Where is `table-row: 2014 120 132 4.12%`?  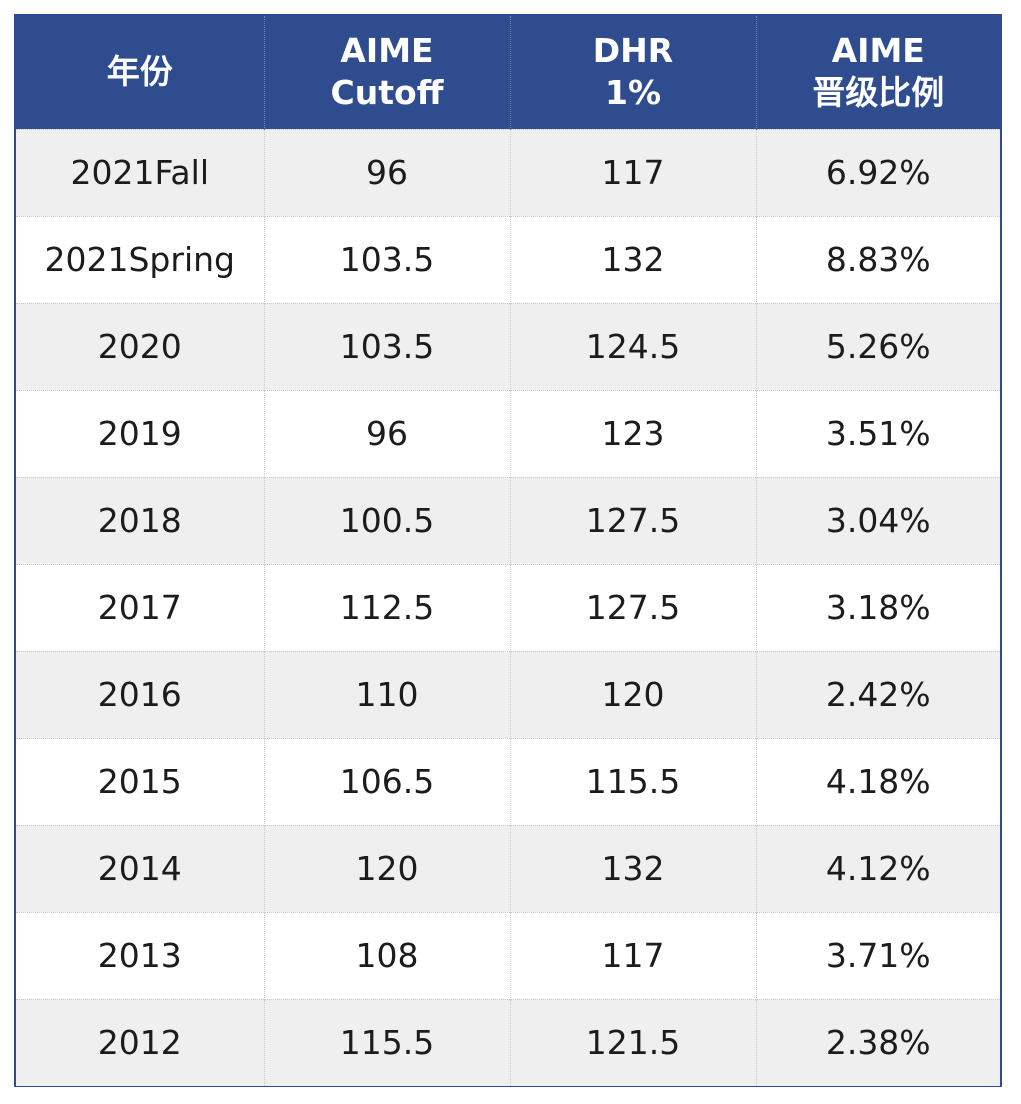 table-row: 2014 120 132 4.12% is located at coordinates (508, 868).